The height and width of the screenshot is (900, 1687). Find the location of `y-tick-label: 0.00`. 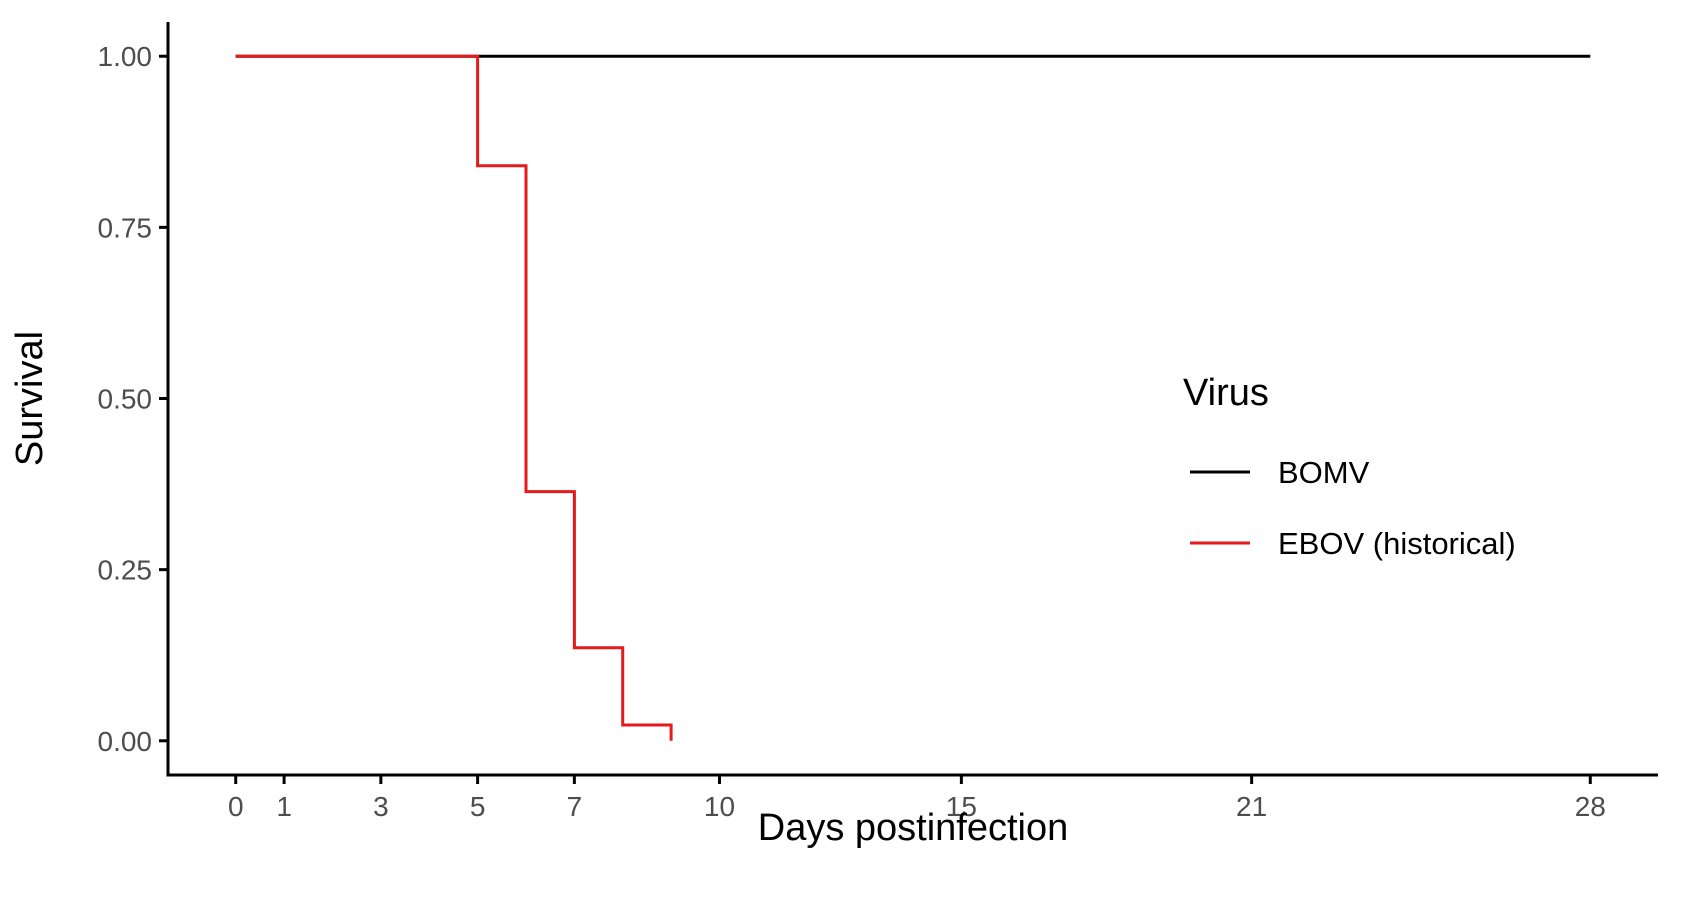

y-tick-label: 0.00 is located at coordinates (125, 741).